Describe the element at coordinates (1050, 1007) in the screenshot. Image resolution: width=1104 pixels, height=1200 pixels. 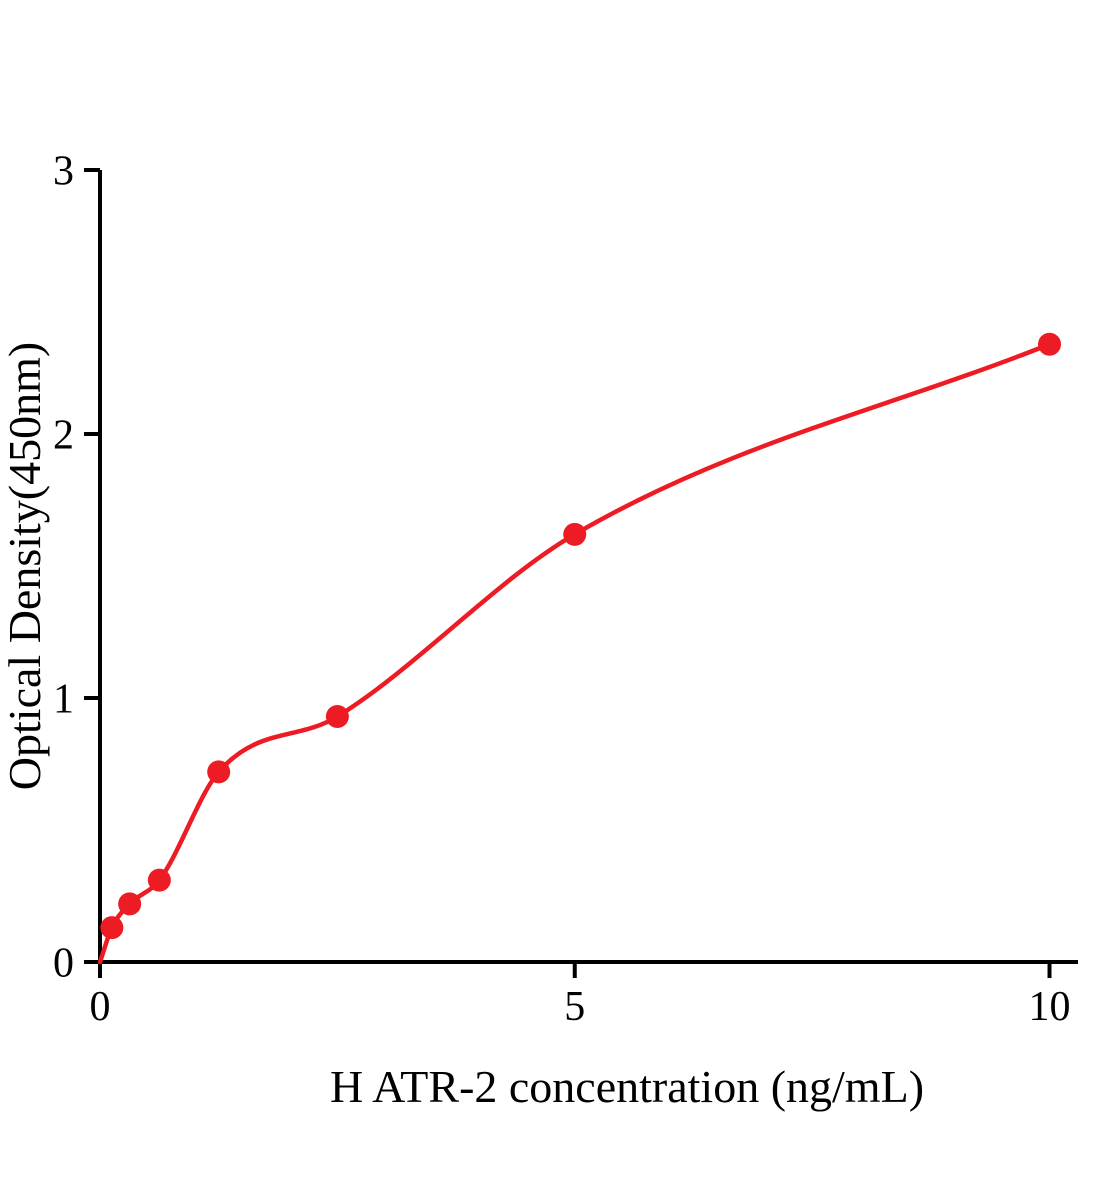
I see `x-tick-label: 10` at that location.